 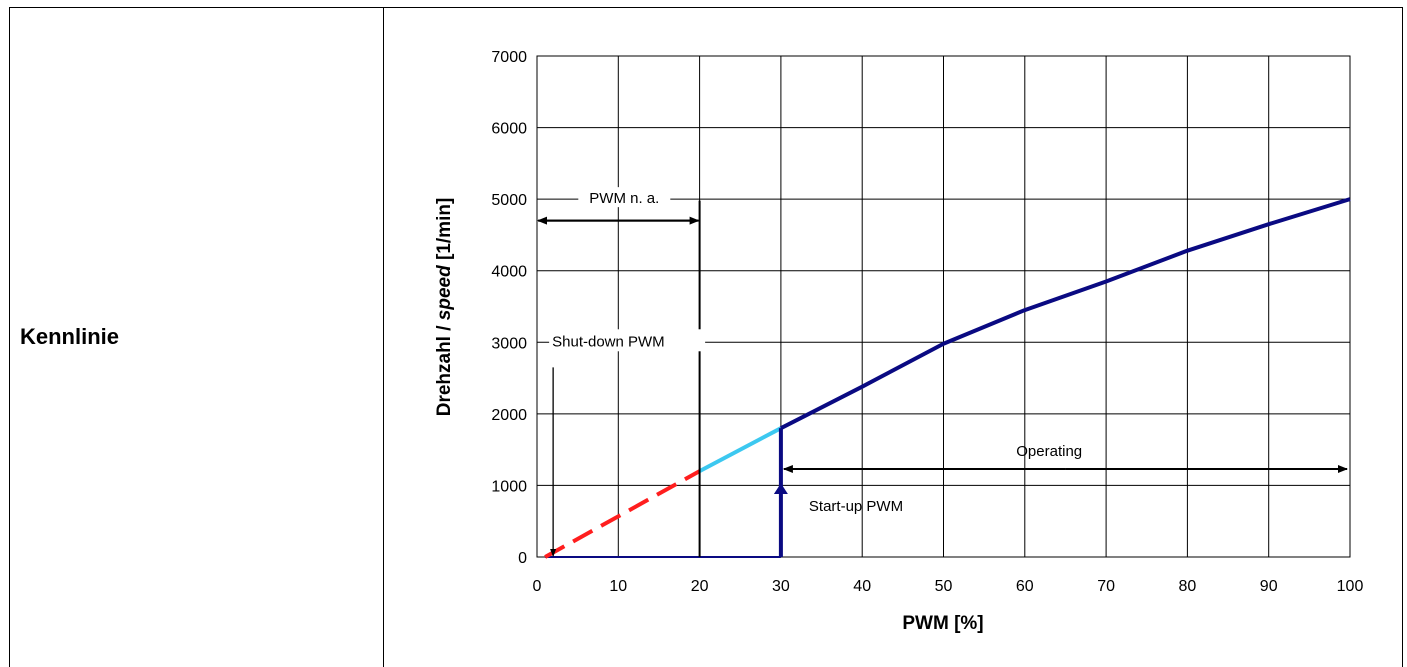 What do you see at coordinates (1188, 586) in the screenshot?
I see `x-tick-label: 80` at bounding box center [1188, 586].